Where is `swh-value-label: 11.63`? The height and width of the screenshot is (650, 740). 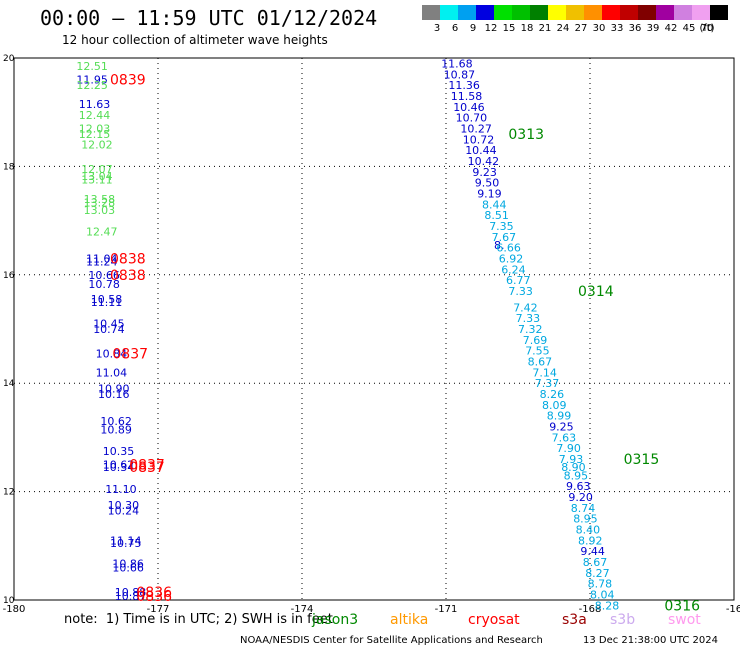
swh-value-label: 11.63 is located at coordinates (95, 104).